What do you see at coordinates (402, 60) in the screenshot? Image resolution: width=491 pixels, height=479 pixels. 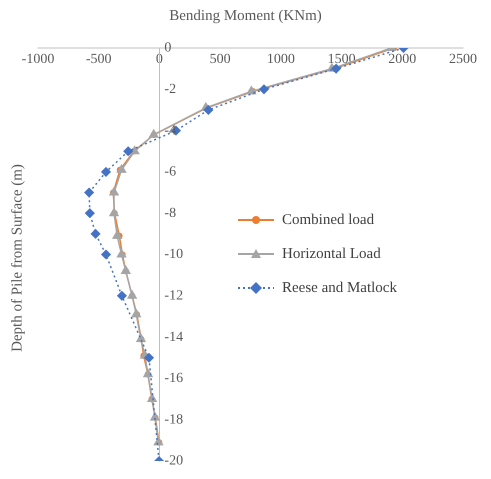 I see `x-tick-label: 2000` at bounding box center [402, 60].